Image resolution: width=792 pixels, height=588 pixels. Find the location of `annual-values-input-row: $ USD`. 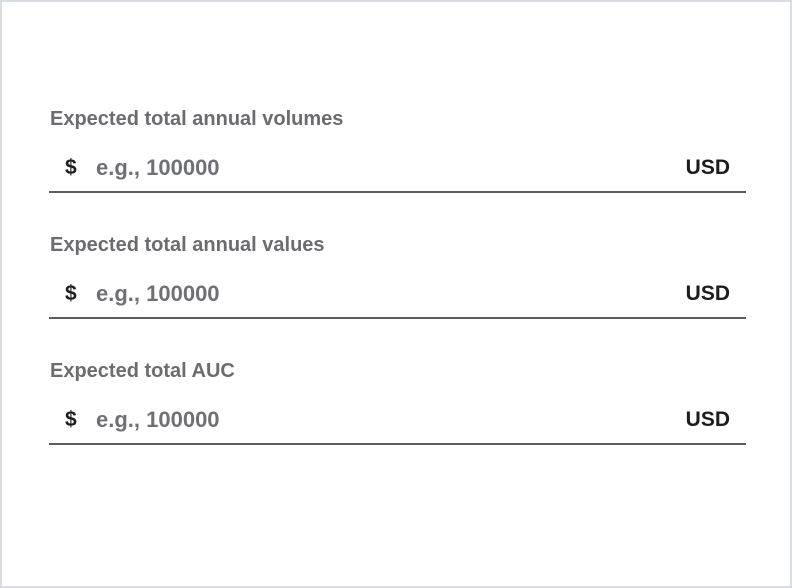

annual-values-input-row: $ USD is located at coordinates (397, 295).